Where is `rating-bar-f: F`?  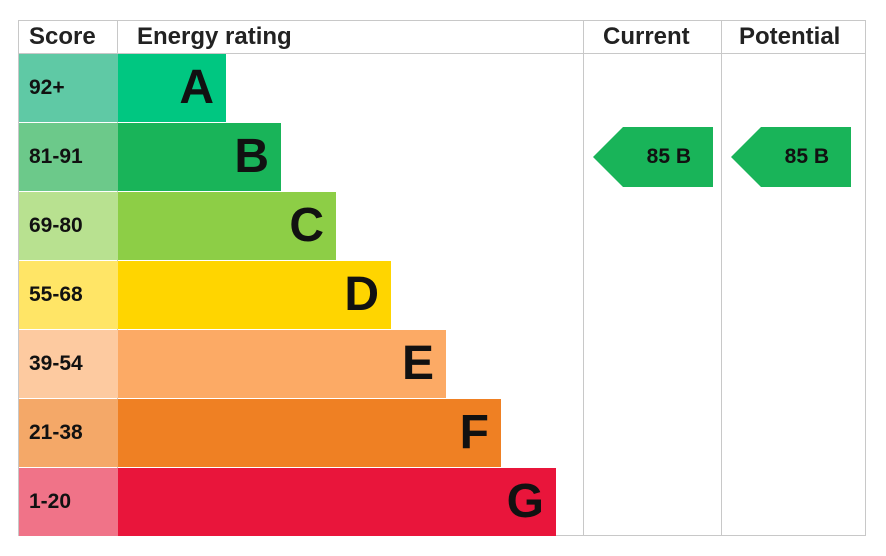 rating-bar-f: F is located at coordinates (309, 433).